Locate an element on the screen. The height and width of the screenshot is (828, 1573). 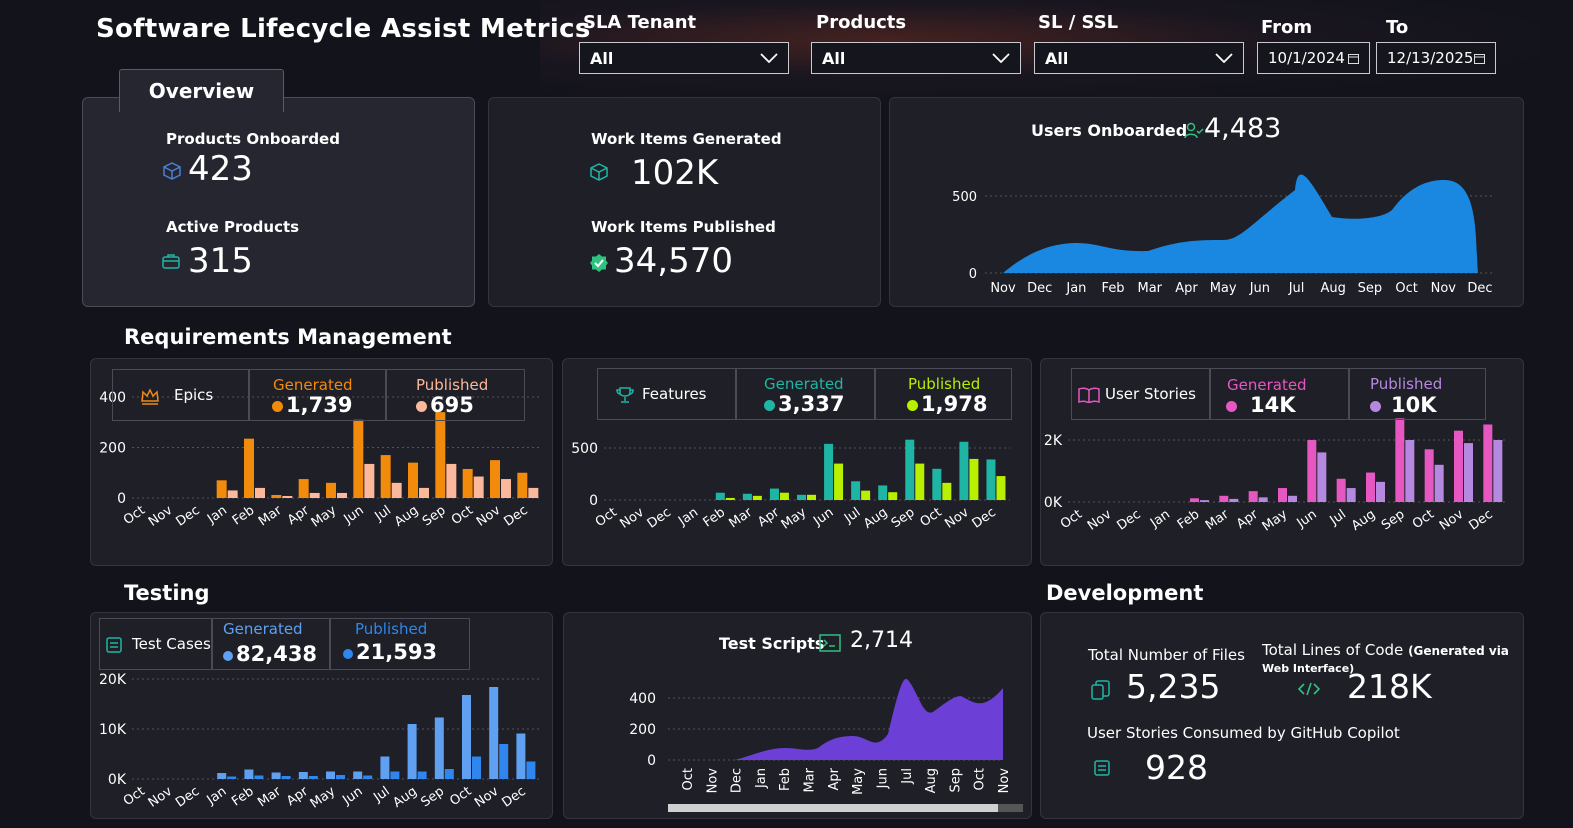
tab-overview: Overview is located at coordinates (201, 90).